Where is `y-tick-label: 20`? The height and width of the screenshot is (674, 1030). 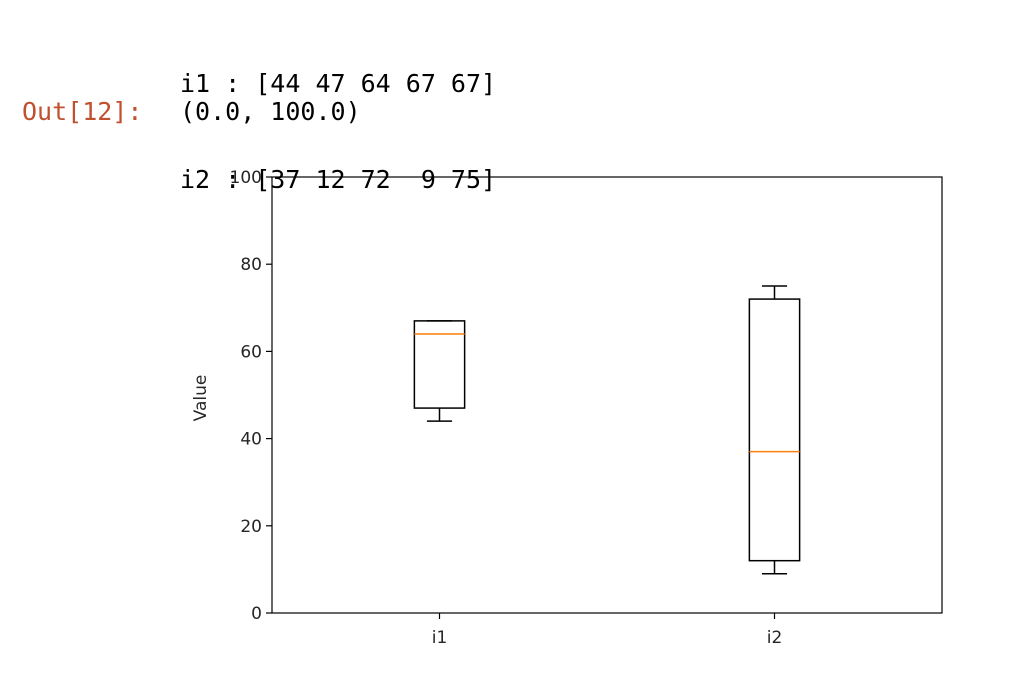 y-tick-label: 20 is located at coordinates (251, 527).